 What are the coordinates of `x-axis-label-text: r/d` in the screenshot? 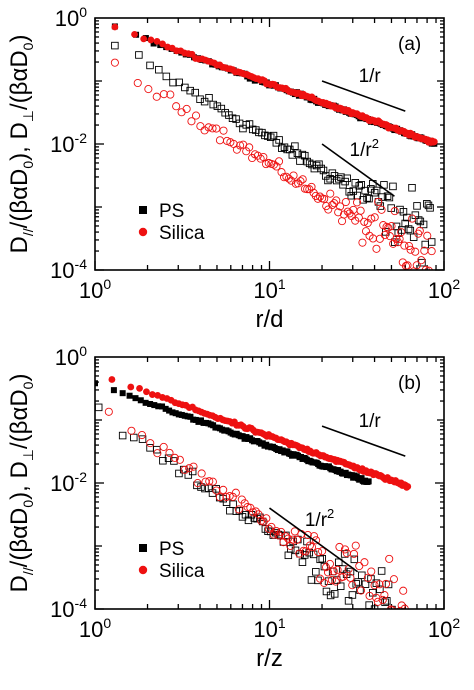 It's located at (269, 319).